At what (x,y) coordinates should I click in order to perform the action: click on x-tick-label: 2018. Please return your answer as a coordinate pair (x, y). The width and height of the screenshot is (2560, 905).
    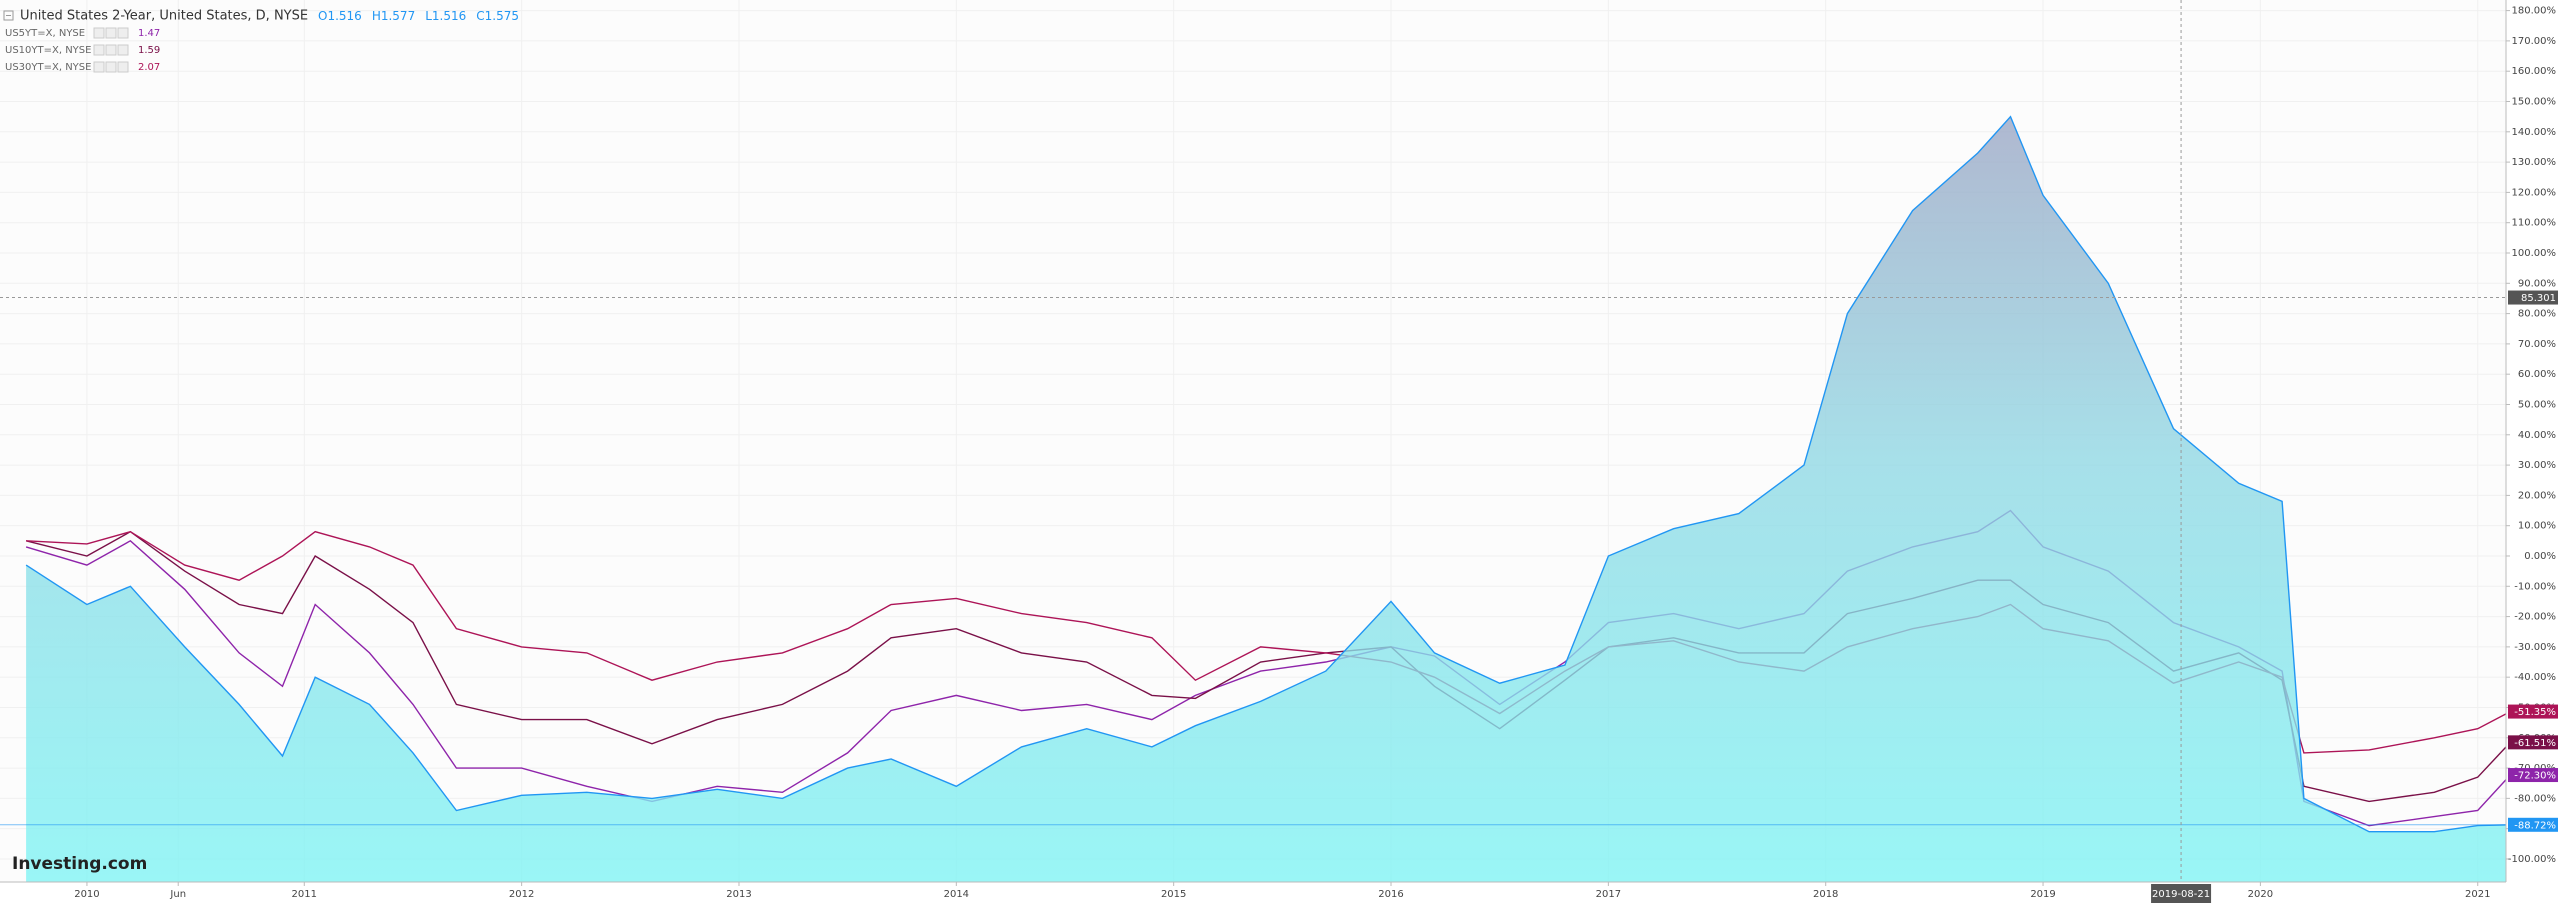
    Looking at the image, I should click on (1825, 894).